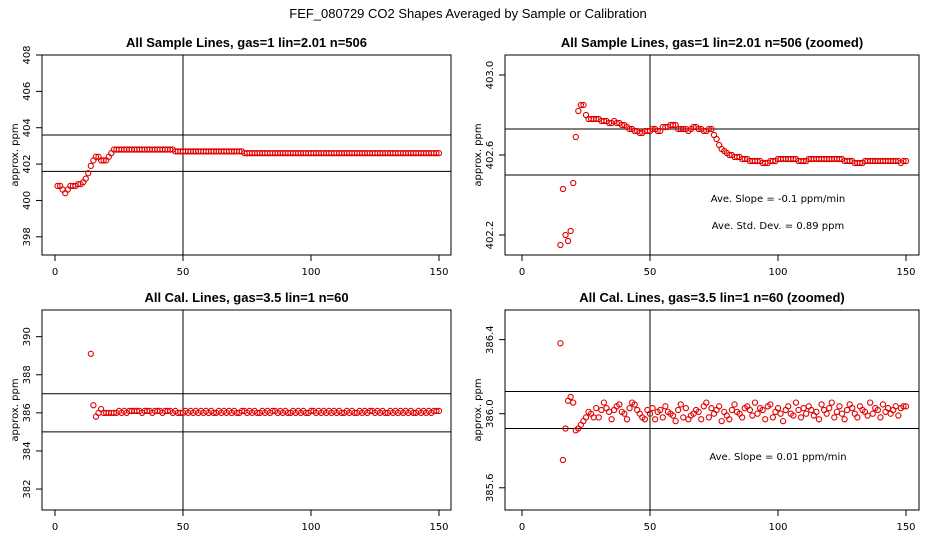 The image size is (936, 540). Describe the element at coordinates (27, 164) in the screenshot. I see `y-tick-label: 402` at that location.